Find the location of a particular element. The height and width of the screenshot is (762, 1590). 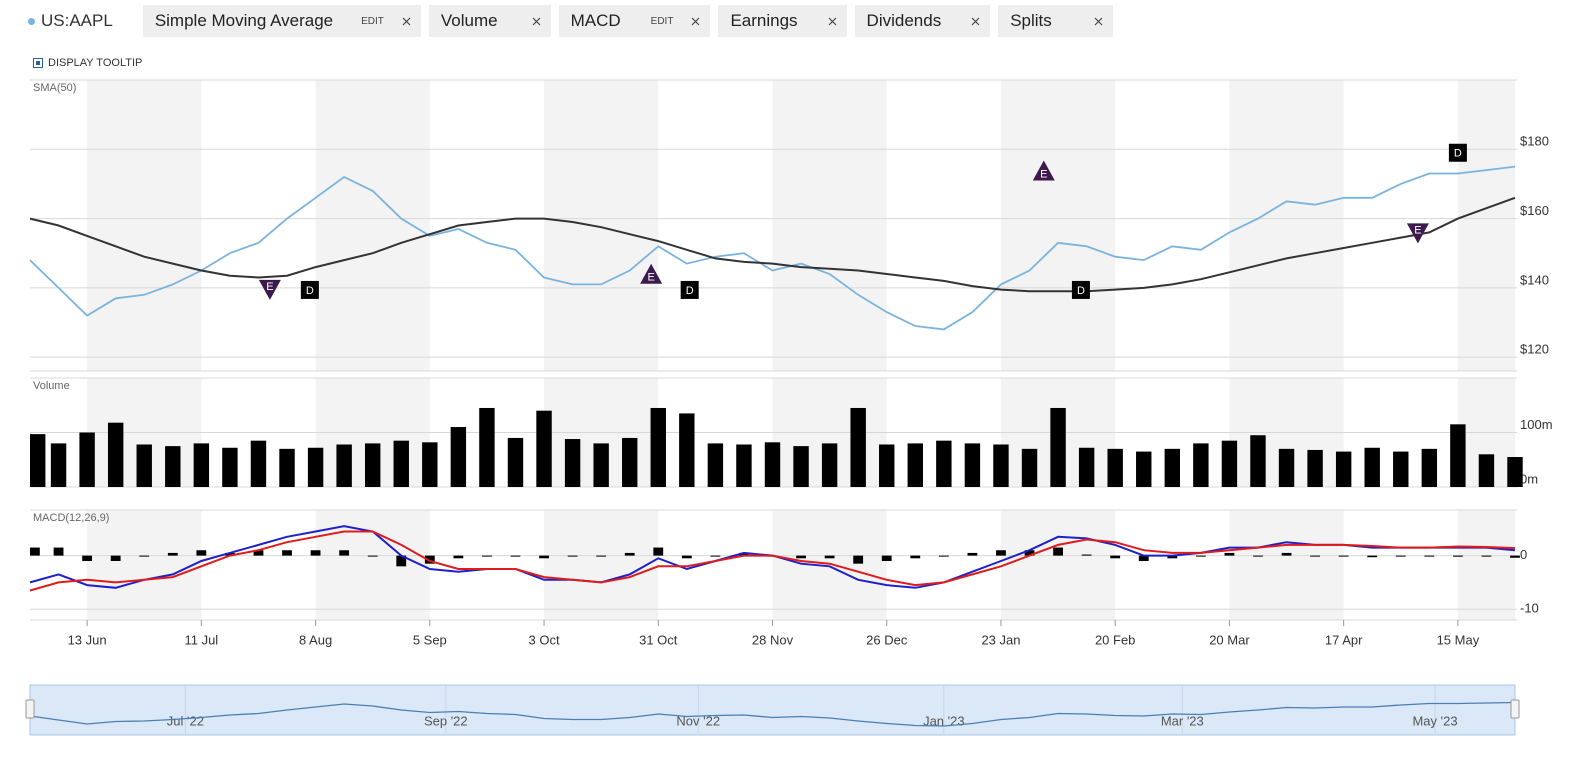

symbol: US:AAPL is located at coordinates (81, 21).